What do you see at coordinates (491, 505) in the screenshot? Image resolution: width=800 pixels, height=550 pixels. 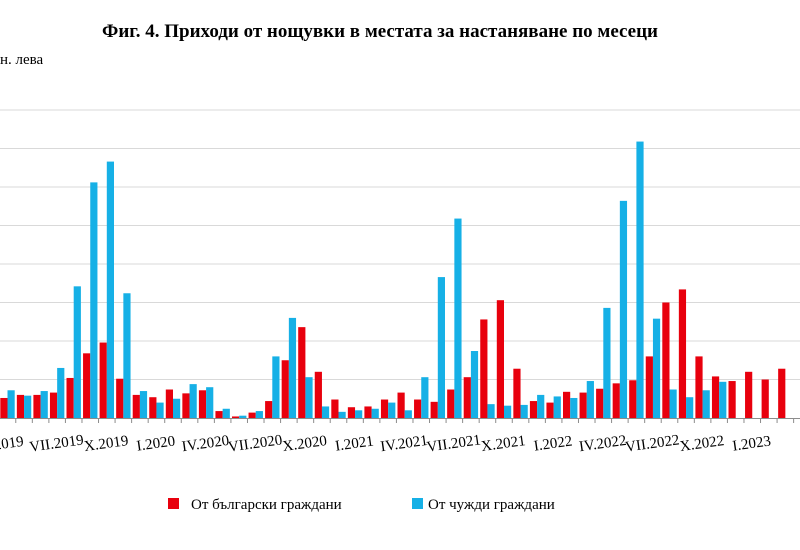 I see `legend-label-foreign: От чужди граждани` at bounding box center [491, 505].